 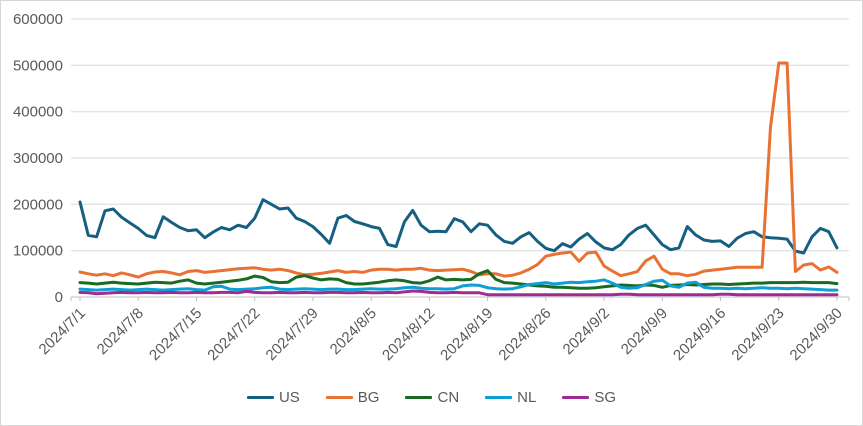 What do you see at coordinates (38, 19) in the screenshot?
I see `y-axis-tick-label: 600000` at bounding box center [38, 19].